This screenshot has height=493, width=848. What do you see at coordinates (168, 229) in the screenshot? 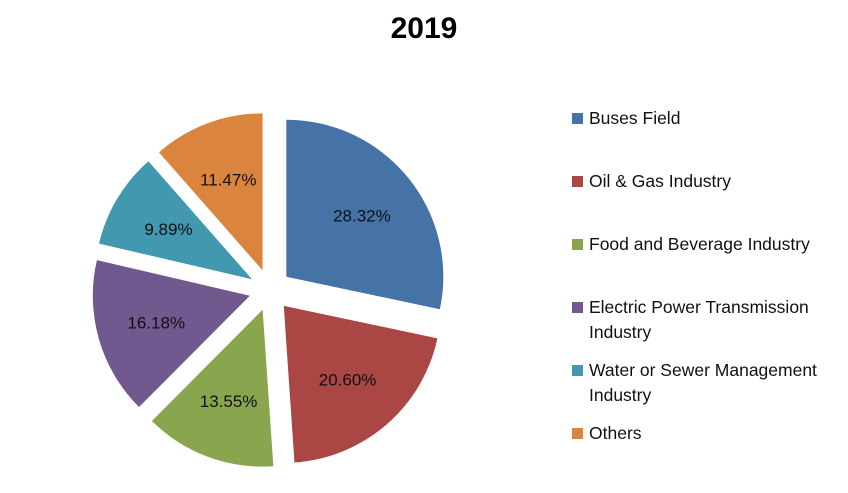
I see `data-label: 9.89%` at bounding box center [168, 229].